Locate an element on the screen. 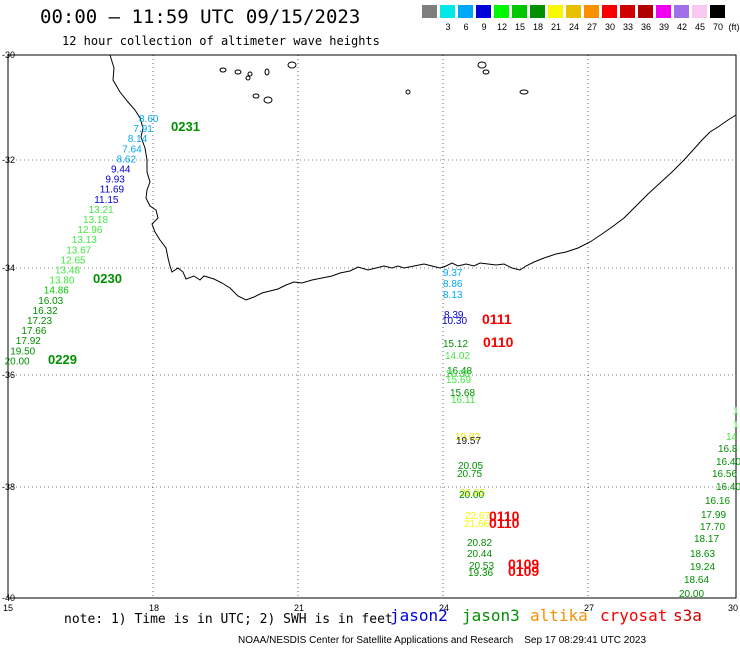 This screenshot has width=740, height=650. swh-value: 20.82 is located at coordinates (479, 543).